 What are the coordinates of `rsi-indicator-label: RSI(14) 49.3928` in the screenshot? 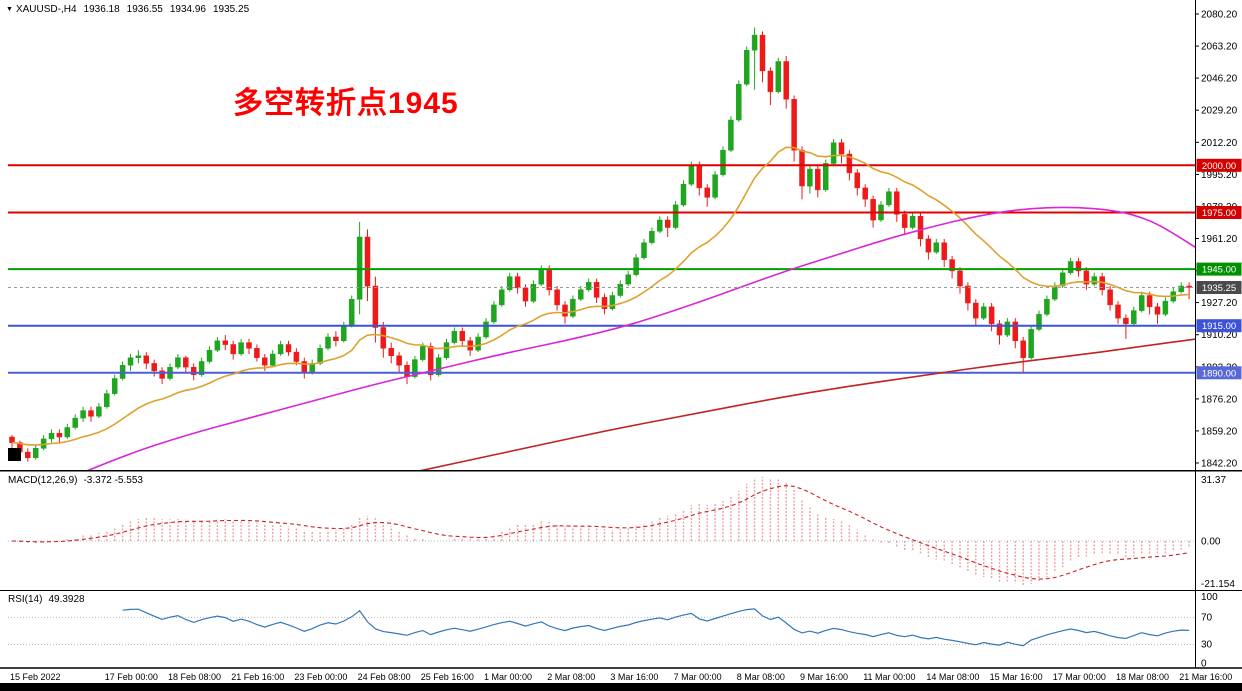 It's located at (49, 599).